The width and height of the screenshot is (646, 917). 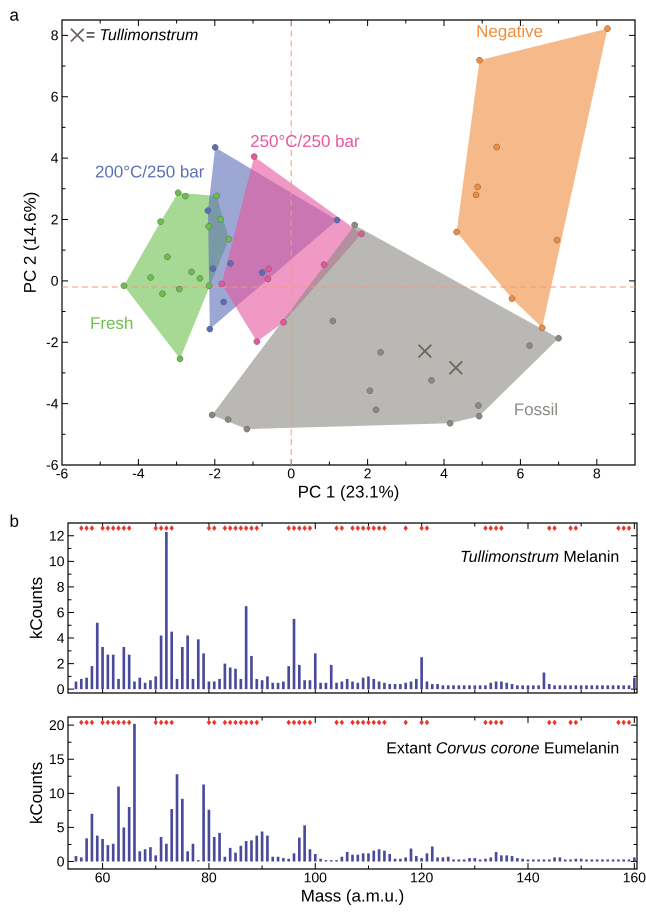 What do you see at coordinates (57, 561) in the screenshot?
I see `y-tick-label: 10` at bounding box center [57, 561].